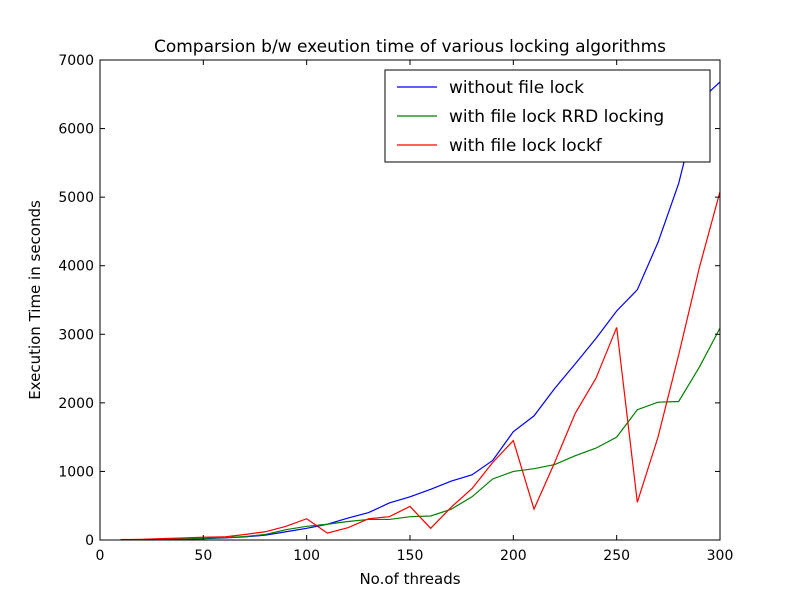 The height and width of the screenshot is (600, 800). What do you see at coordinates (306, 556) in the screenshot?
I see `x-tick-label: 100` at bounding box center [306, 556].